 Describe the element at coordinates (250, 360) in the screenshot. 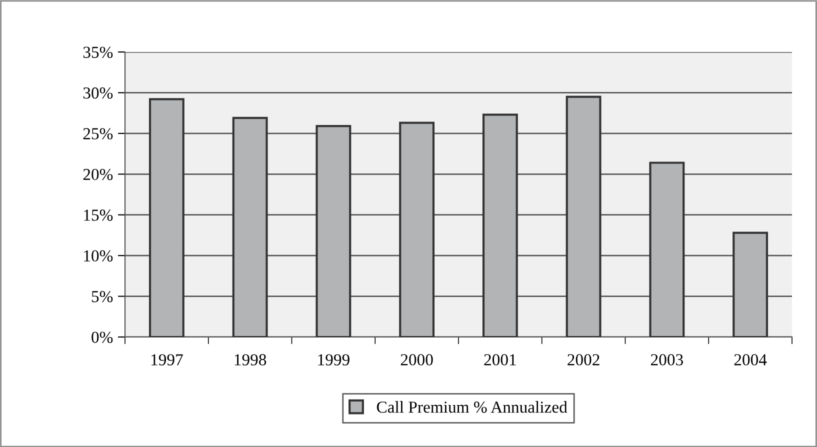

I see `x-tick-label: 1998` at that location.